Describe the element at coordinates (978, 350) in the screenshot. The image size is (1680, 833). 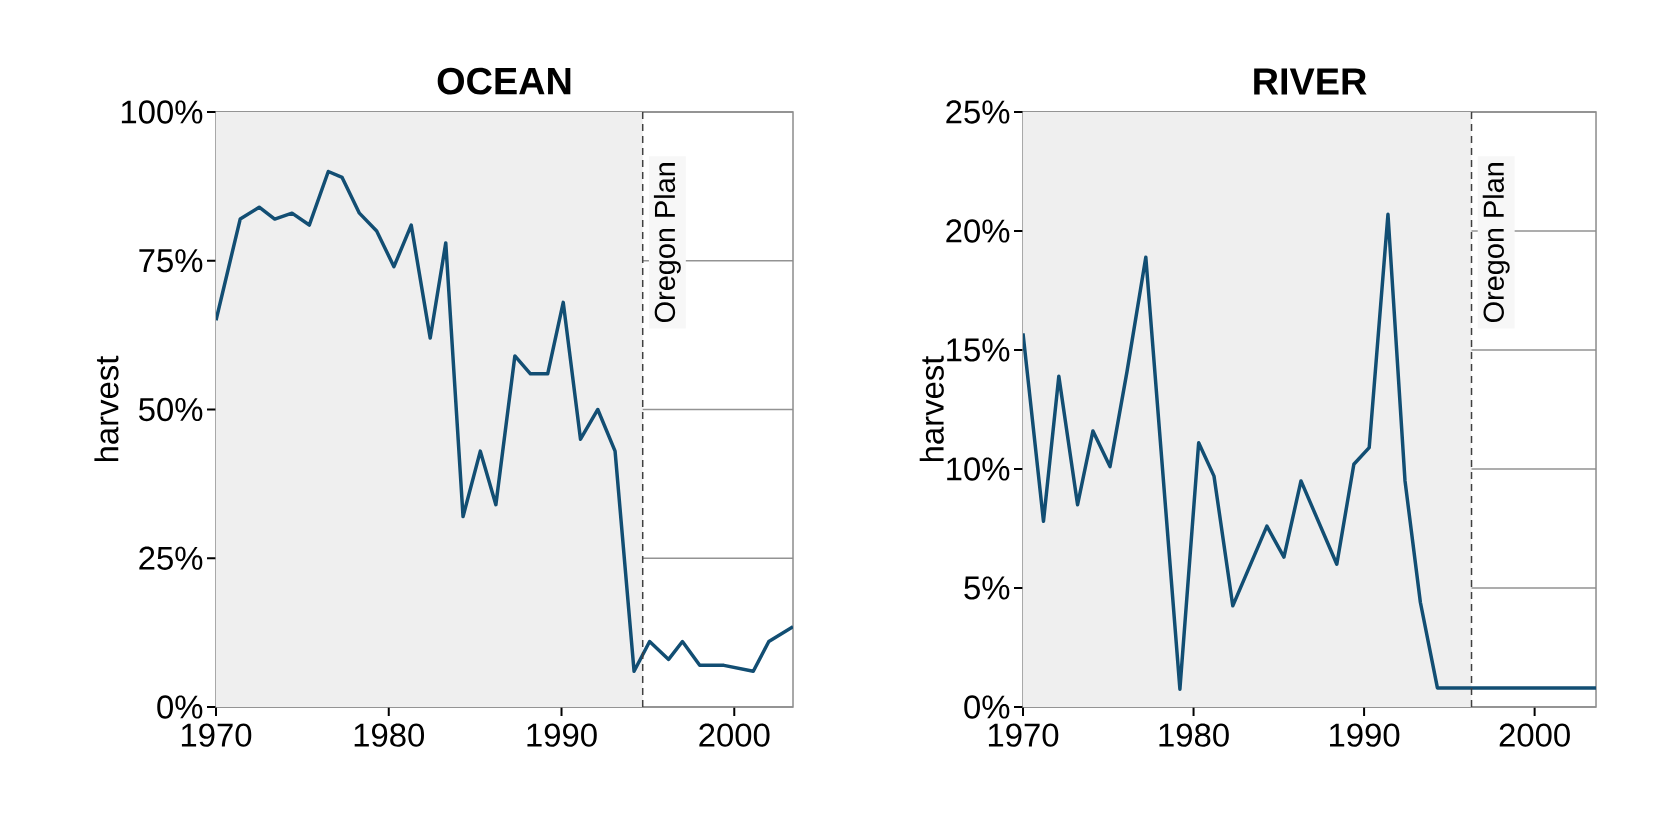
I see `y-tick-label: 15%` at that location.